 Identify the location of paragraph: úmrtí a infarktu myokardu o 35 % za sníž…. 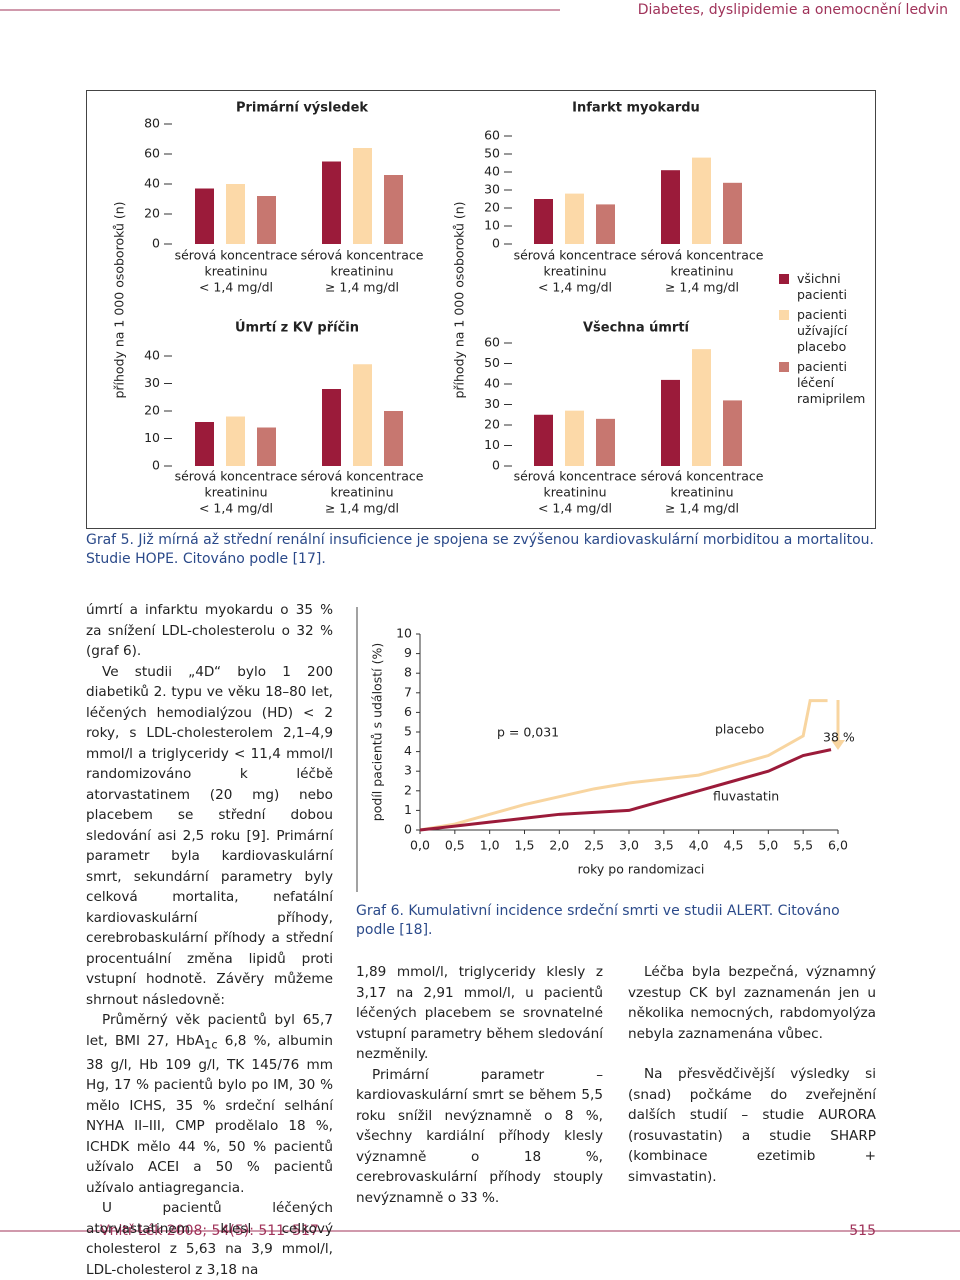
(209, 631).